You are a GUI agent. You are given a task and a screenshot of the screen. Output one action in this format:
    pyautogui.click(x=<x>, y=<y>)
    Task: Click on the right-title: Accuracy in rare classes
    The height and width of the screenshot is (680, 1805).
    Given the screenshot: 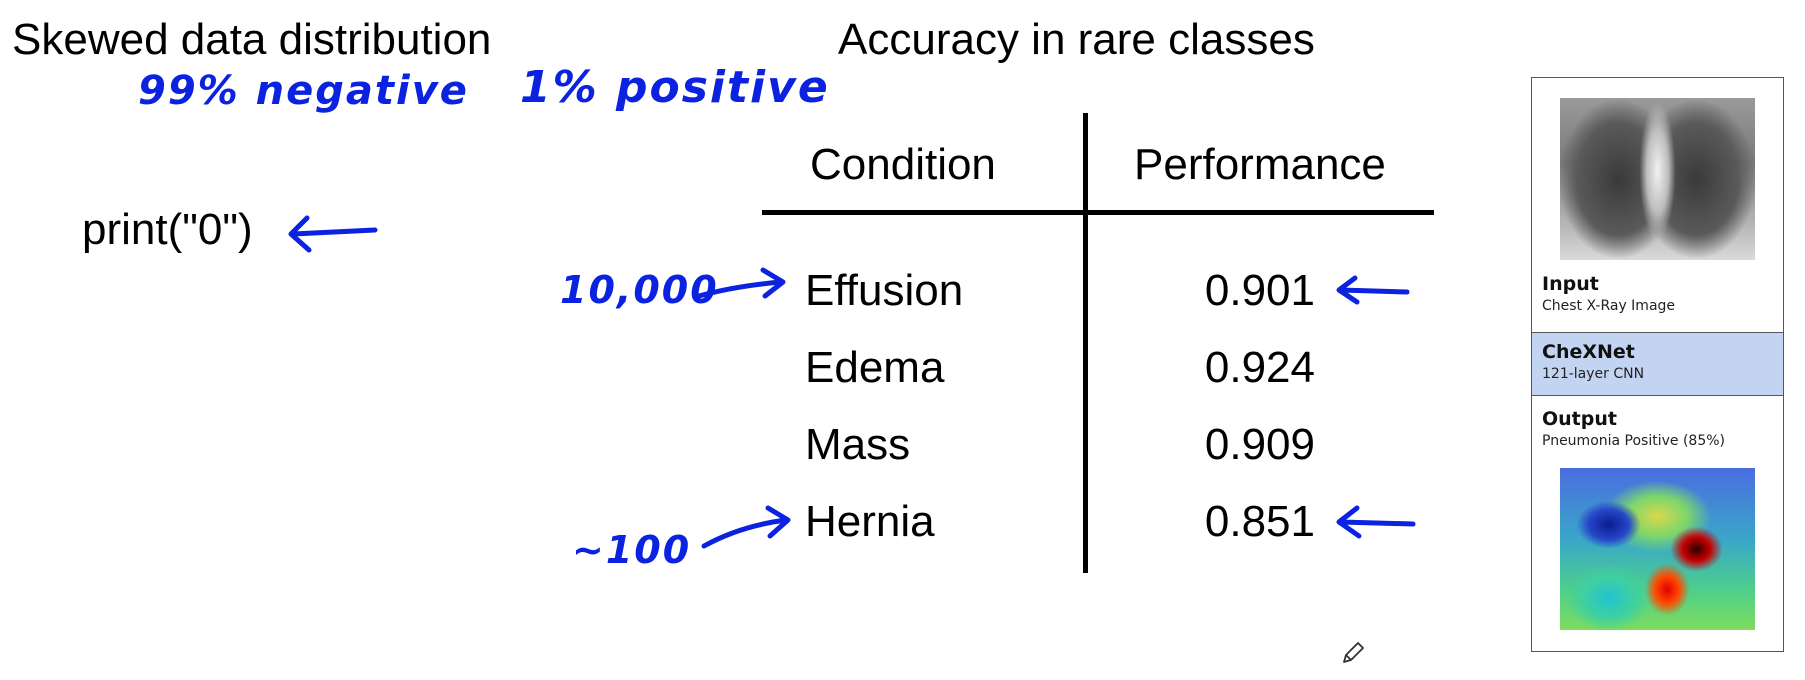 What is the action you would take?
    pyautogui.click(x=1076, y=39)
    